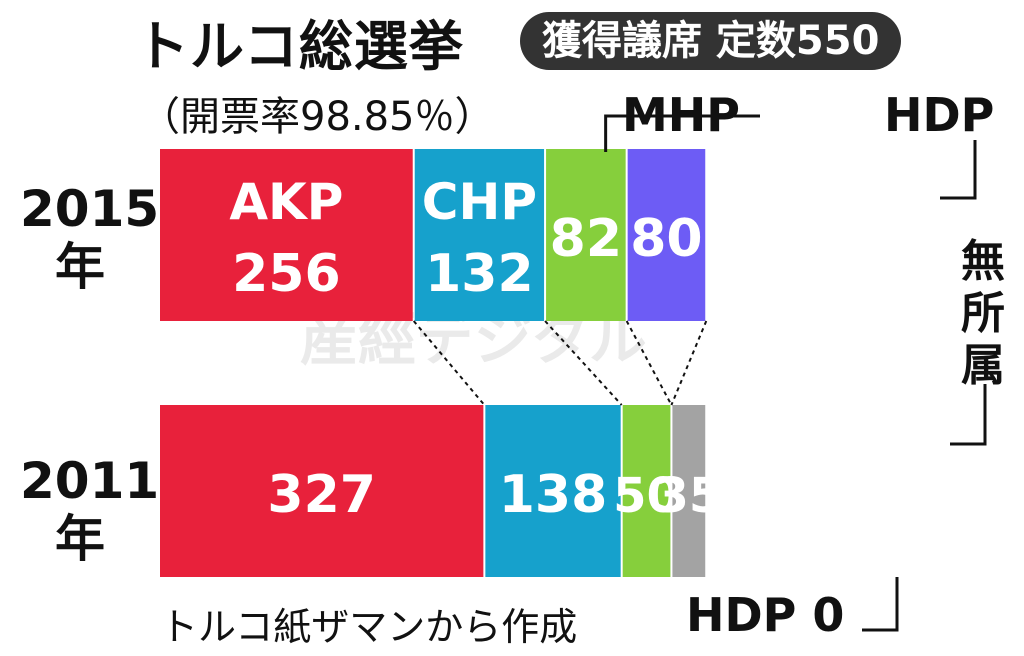  What do you see at coordinates (880, 604) in the screenshot?
I see `hdp-zero-leader-line` at bounding box center [880, 604].